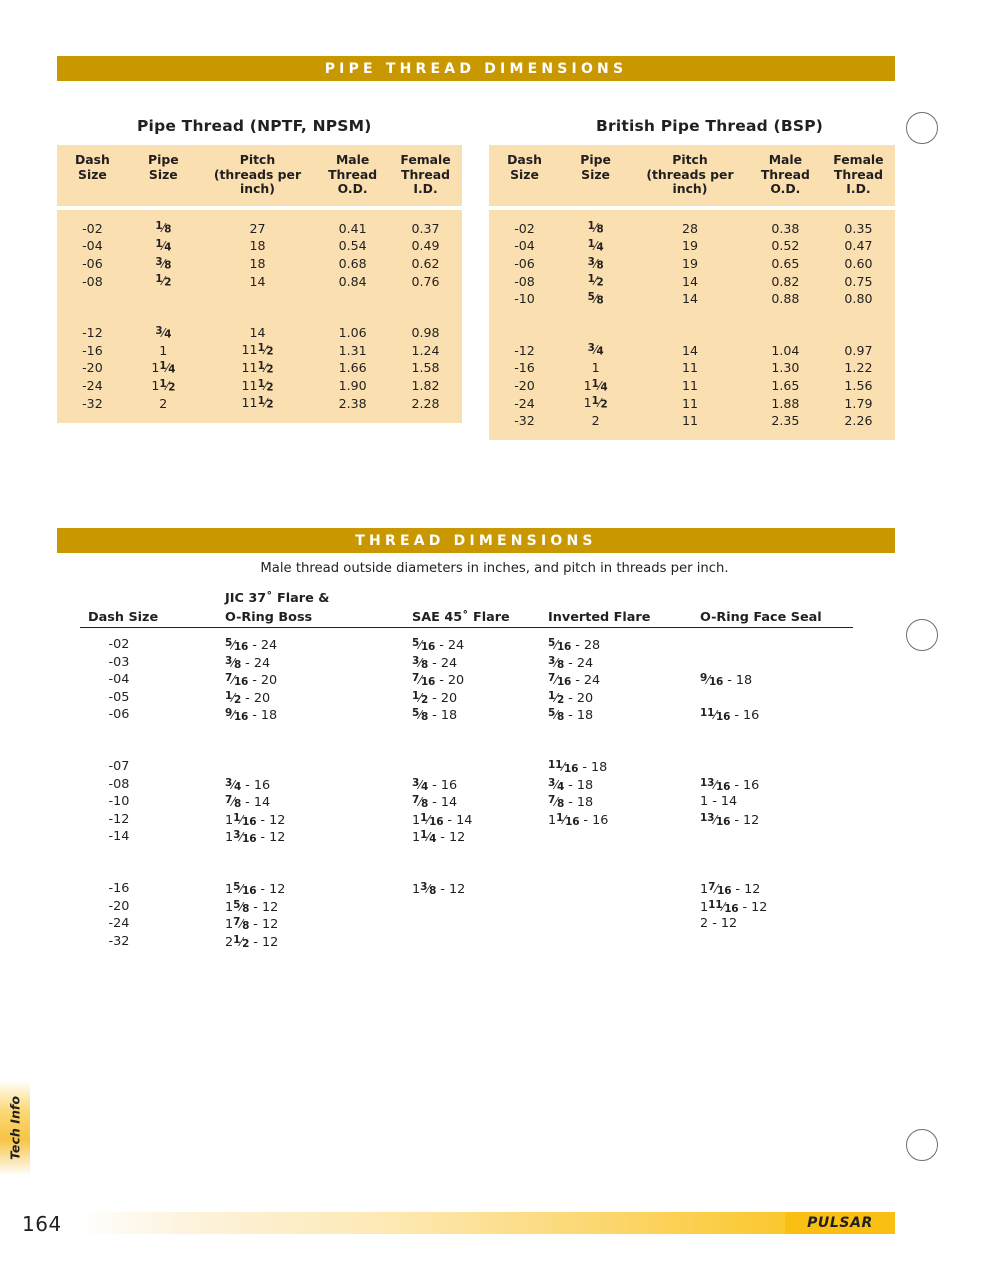  Describe the element at coordinates (689, 246) in the screenshot. I see `table-cell: 19` at that location.